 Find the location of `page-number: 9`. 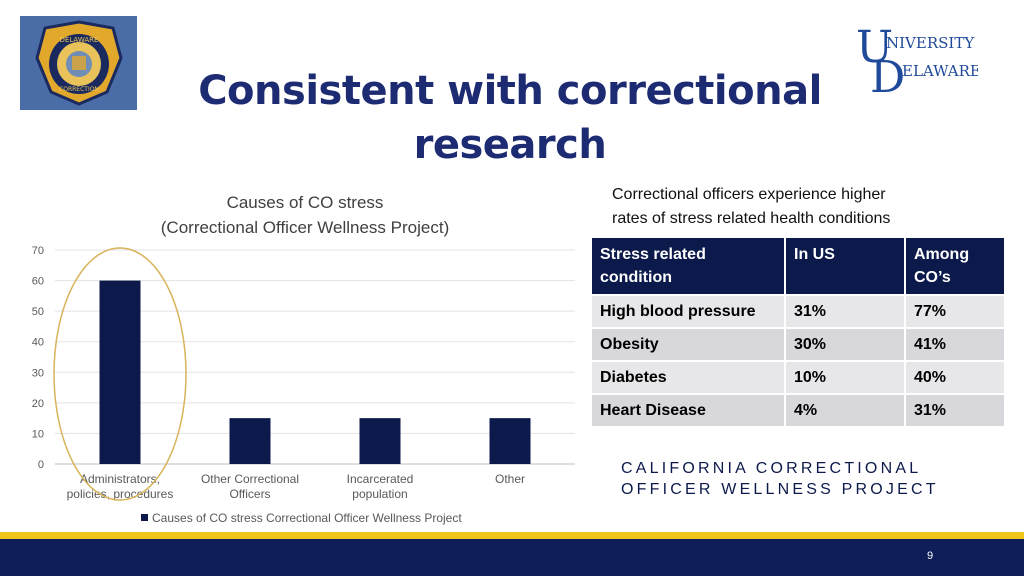

page-number: 9 is located at coordinates (930, 556).